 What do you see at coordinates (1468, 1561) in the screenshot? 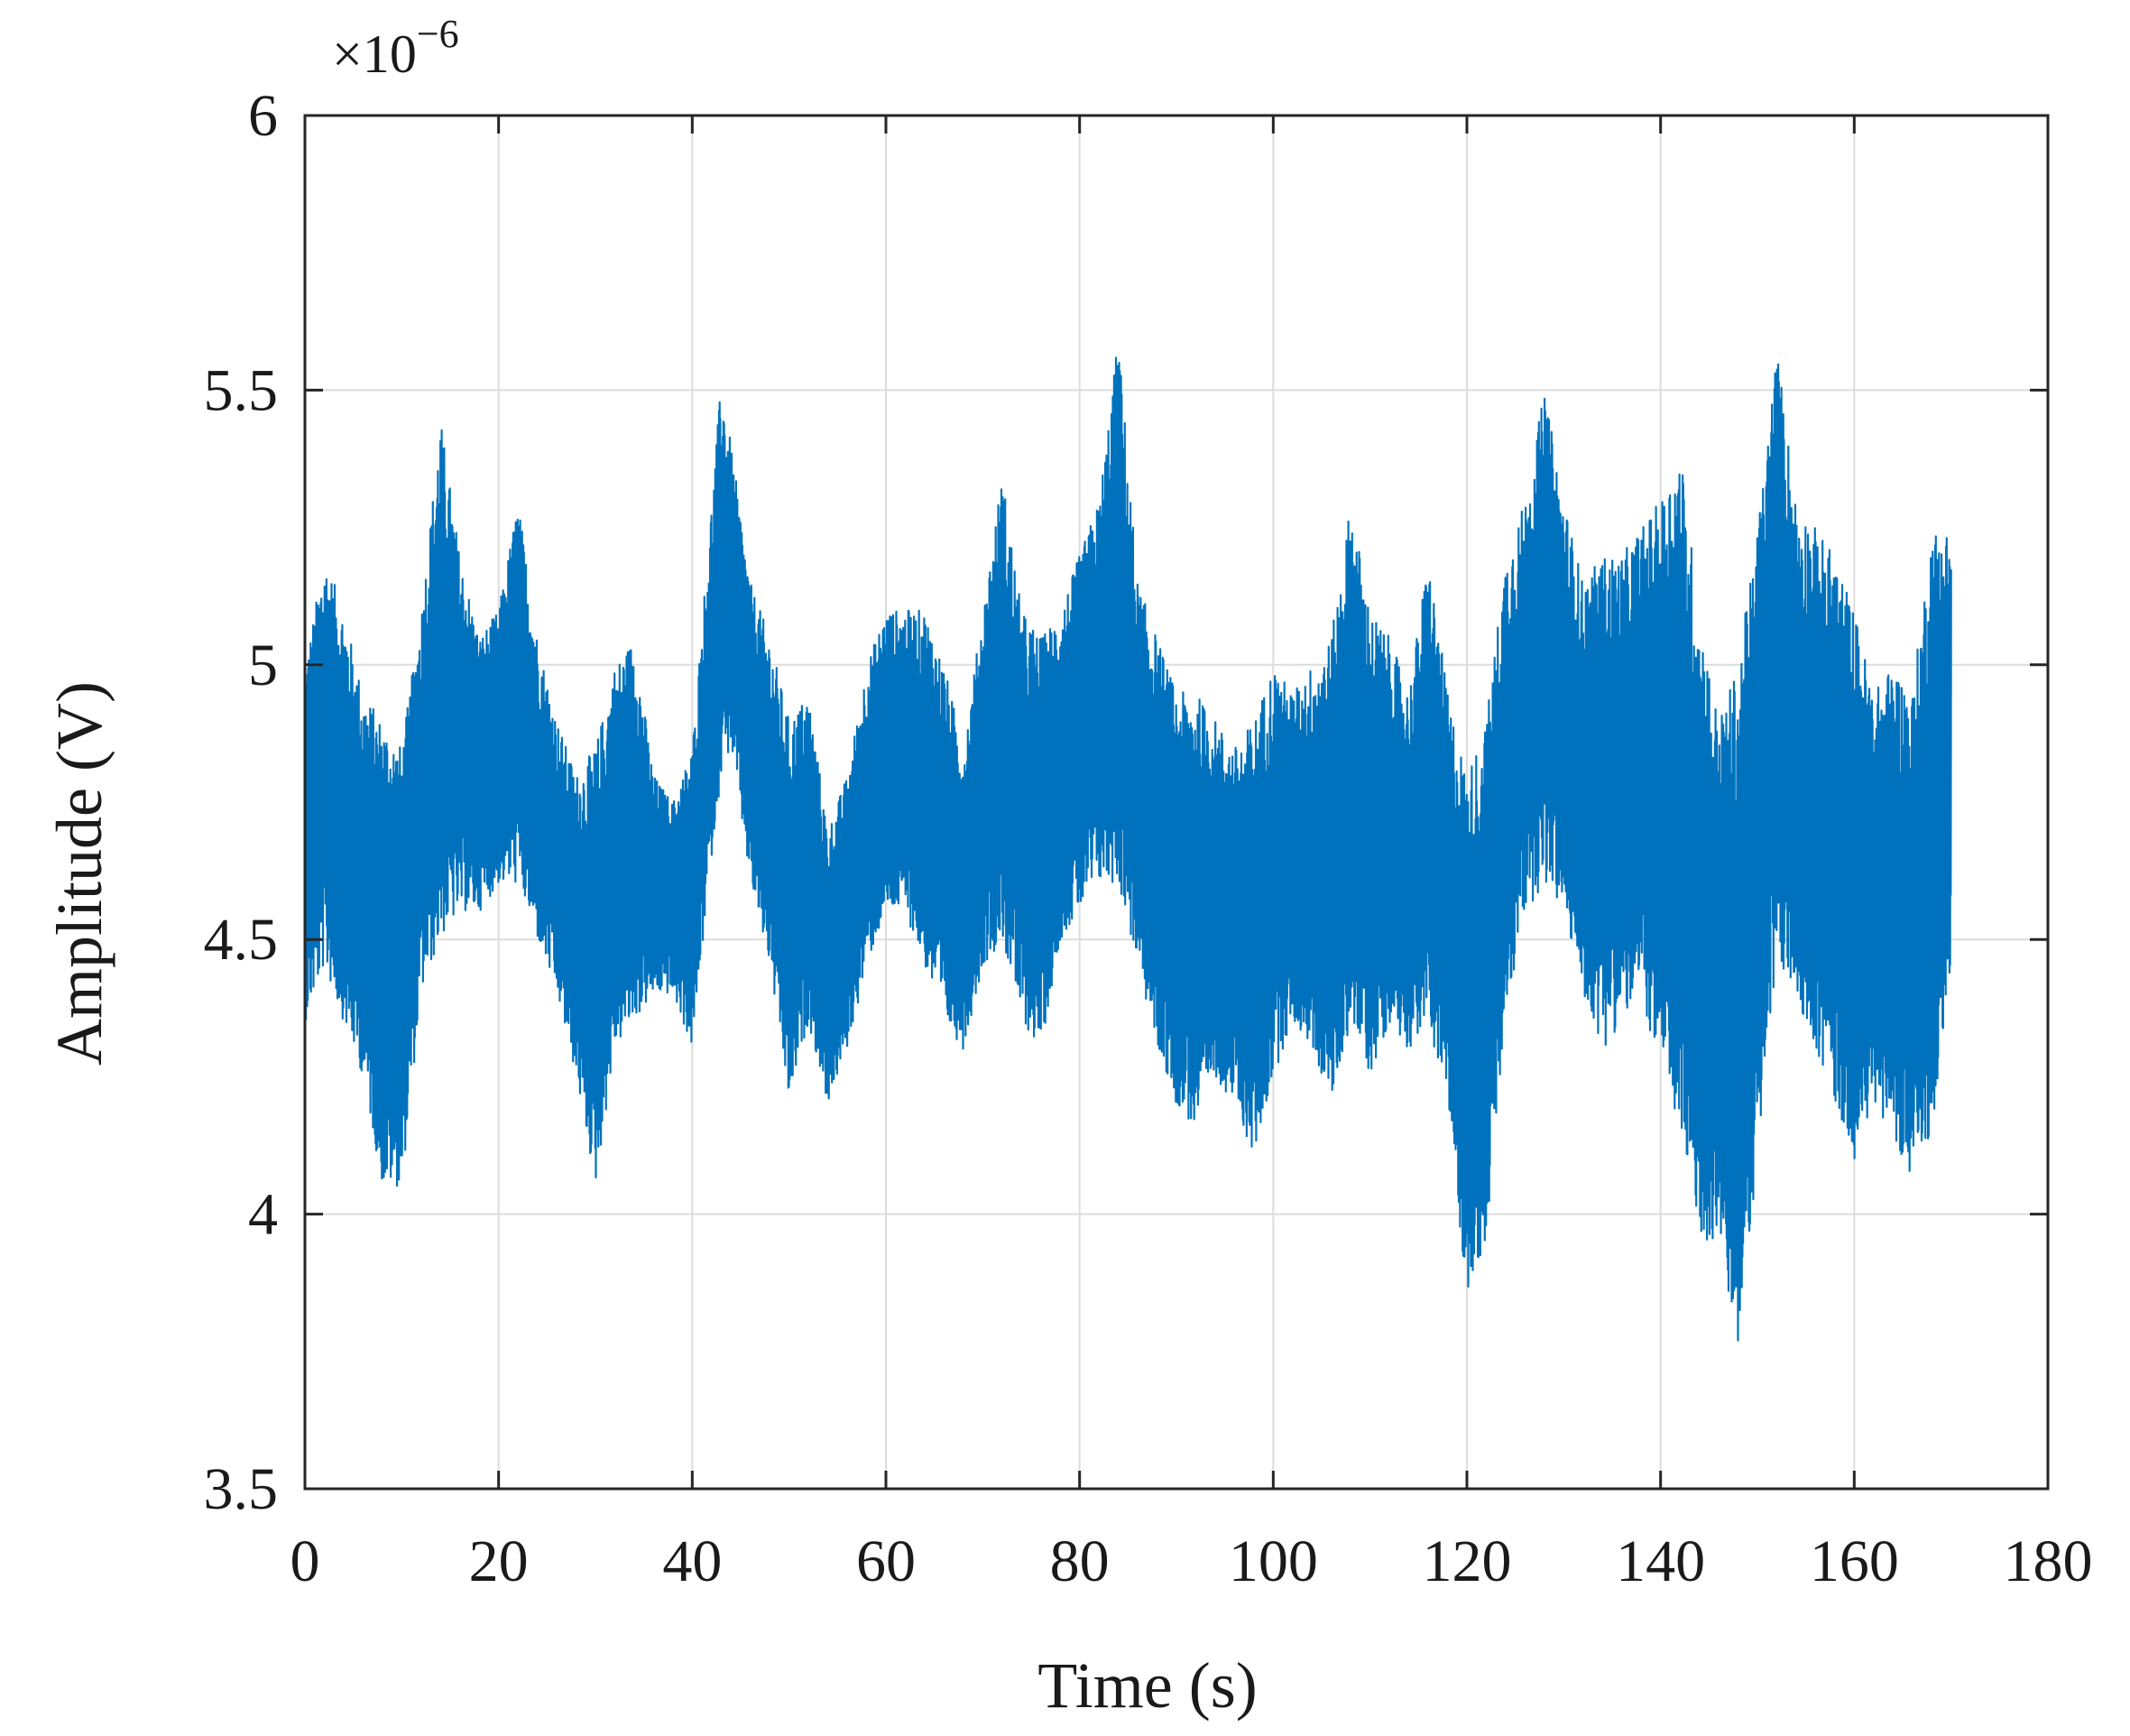
I see `x-tick-label: 120` at bounding box center [1468, 1561].